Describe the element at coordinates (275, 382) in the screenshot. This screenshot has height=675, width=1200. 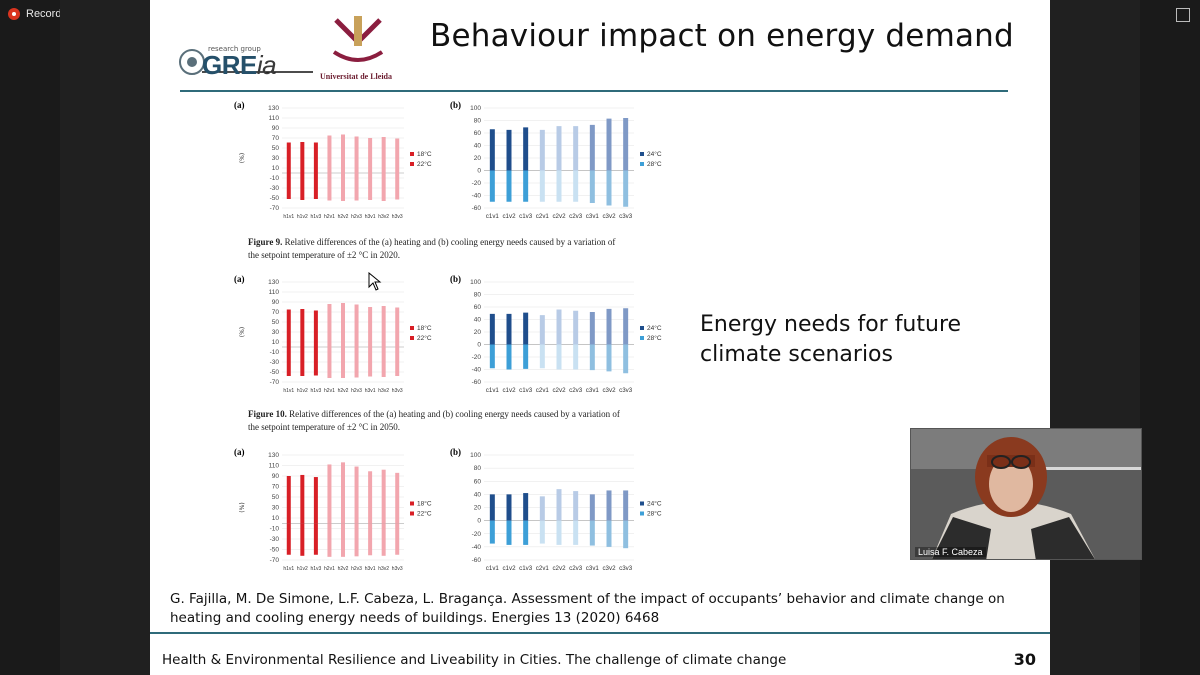
I see `y-tick-label: -70` at that location.